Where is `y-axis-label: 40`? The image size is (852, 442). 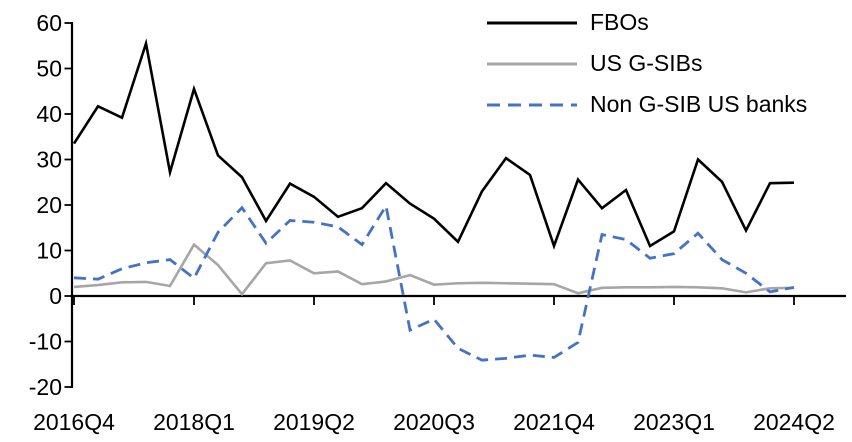
y-axis-label: 40 is located at coordinates (49, 114).